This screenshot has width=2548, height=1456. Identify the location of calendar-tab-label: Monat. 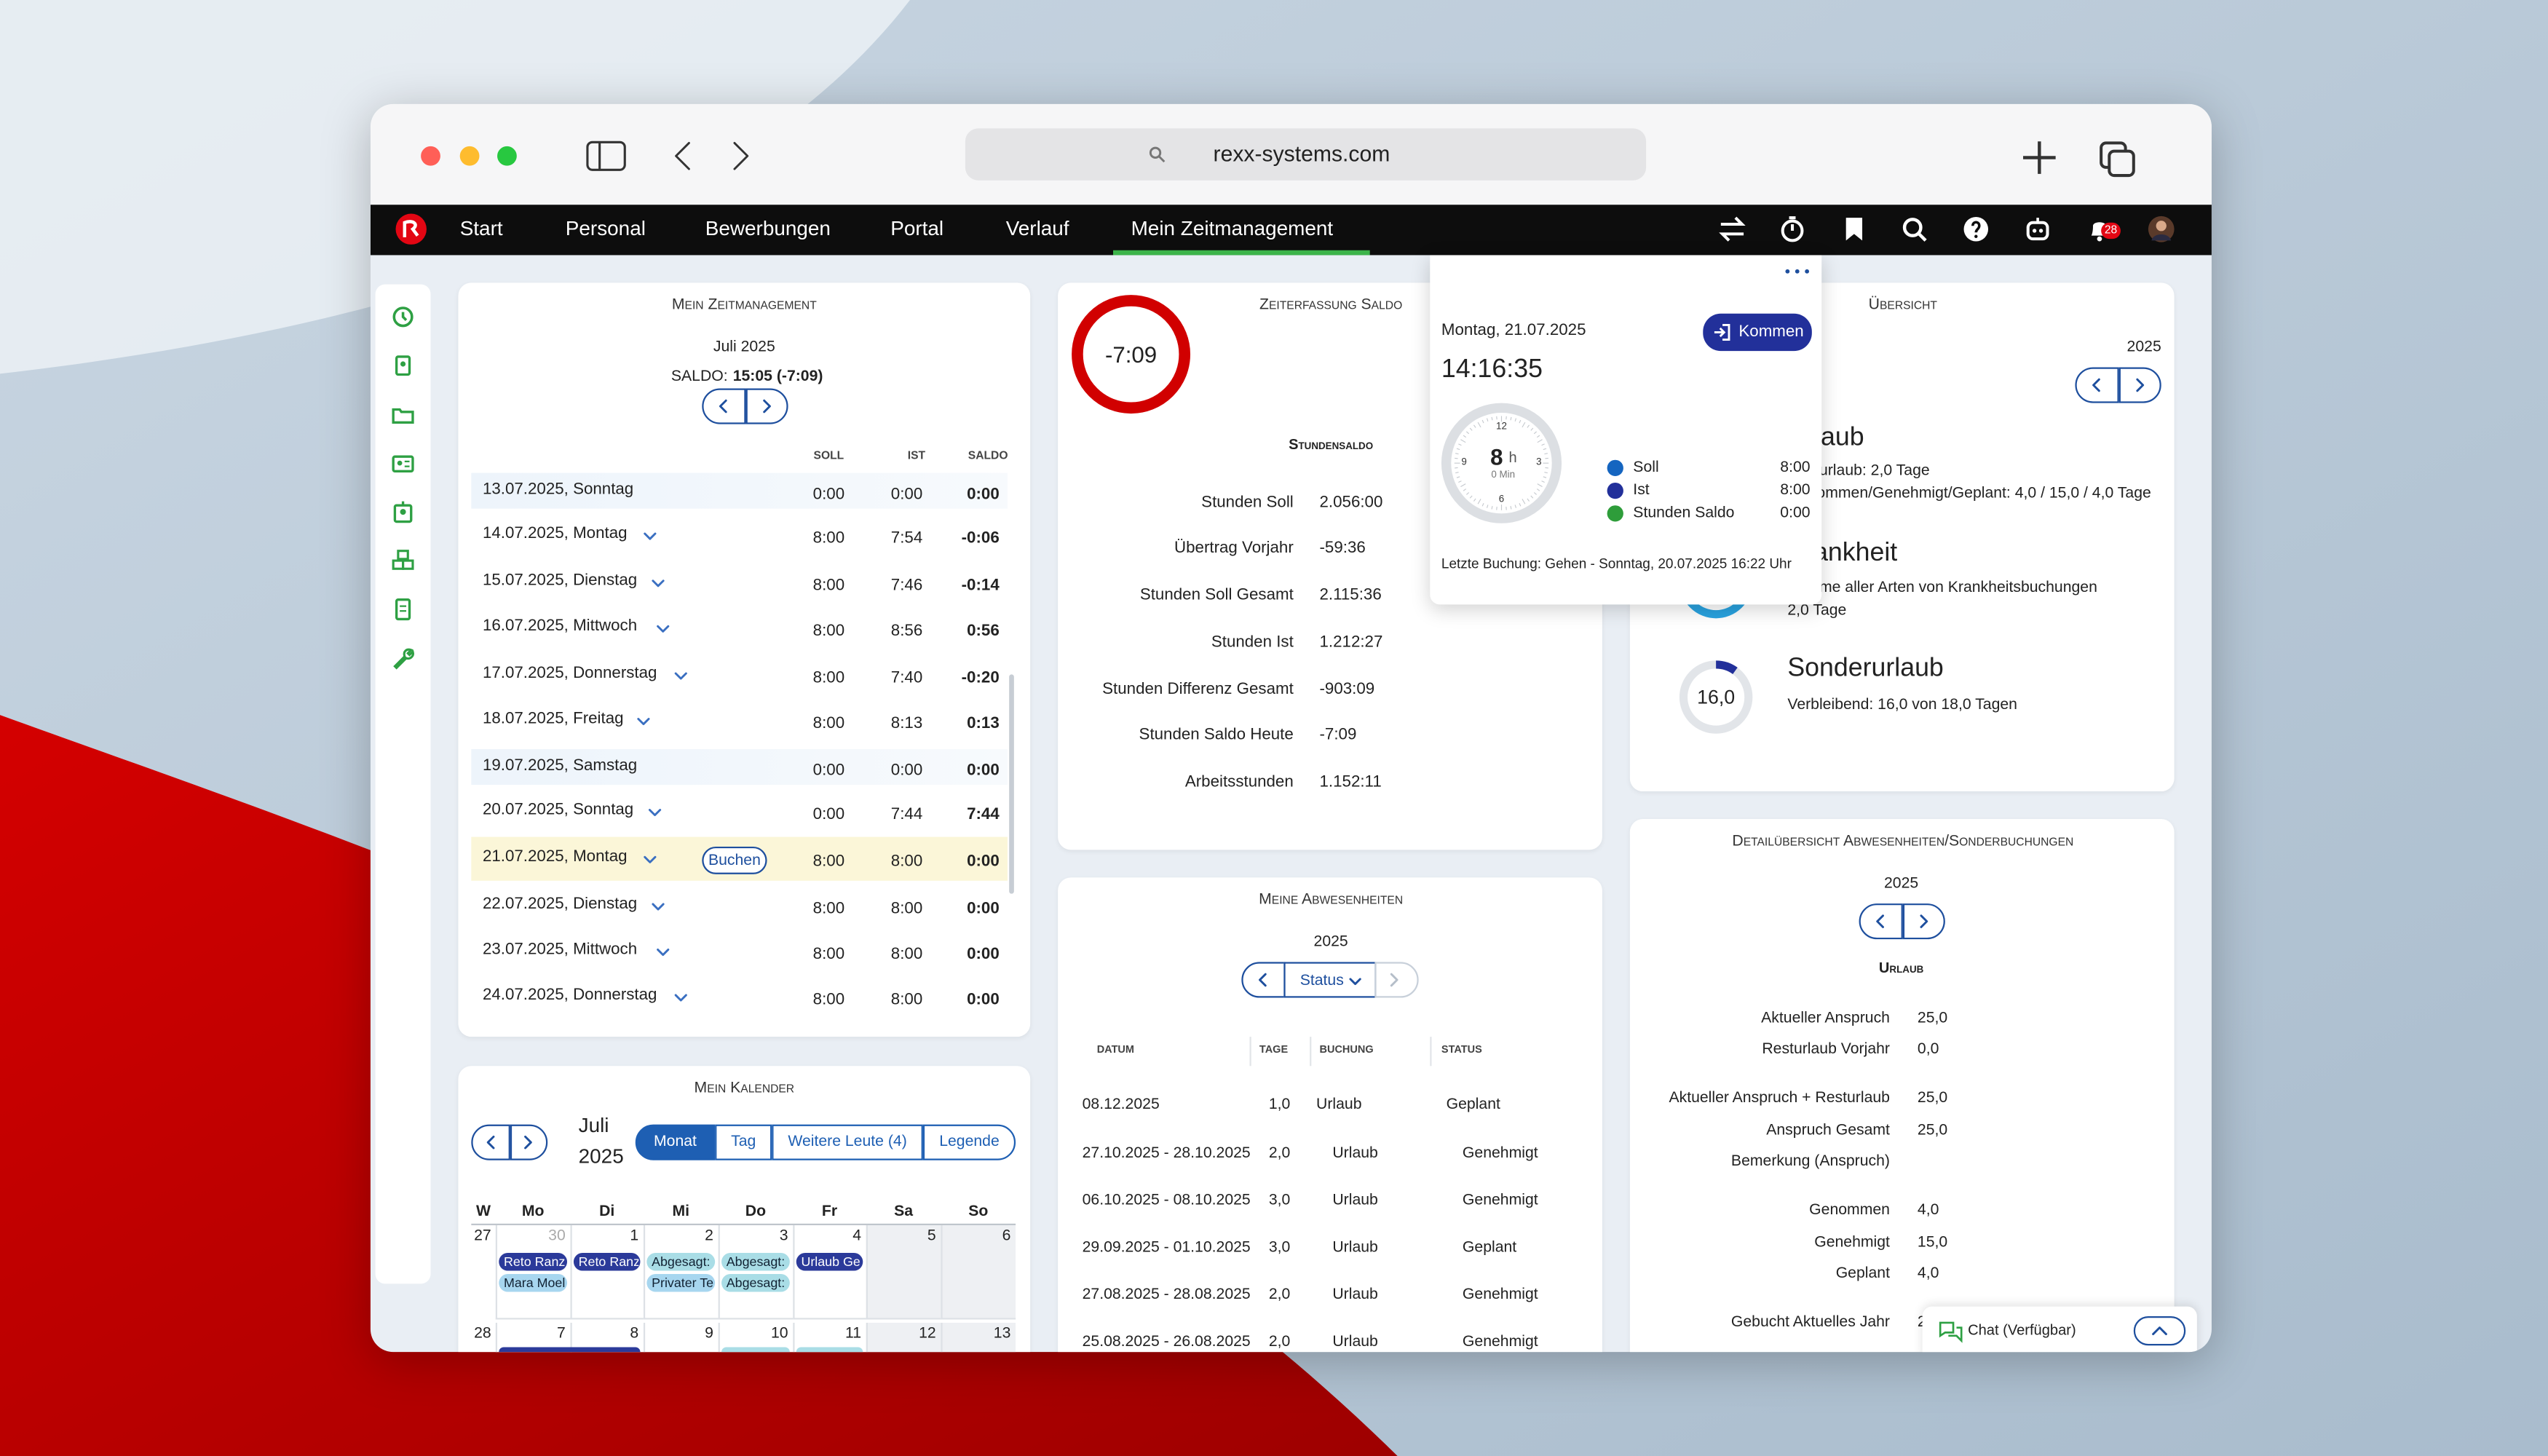
(675, 1142).